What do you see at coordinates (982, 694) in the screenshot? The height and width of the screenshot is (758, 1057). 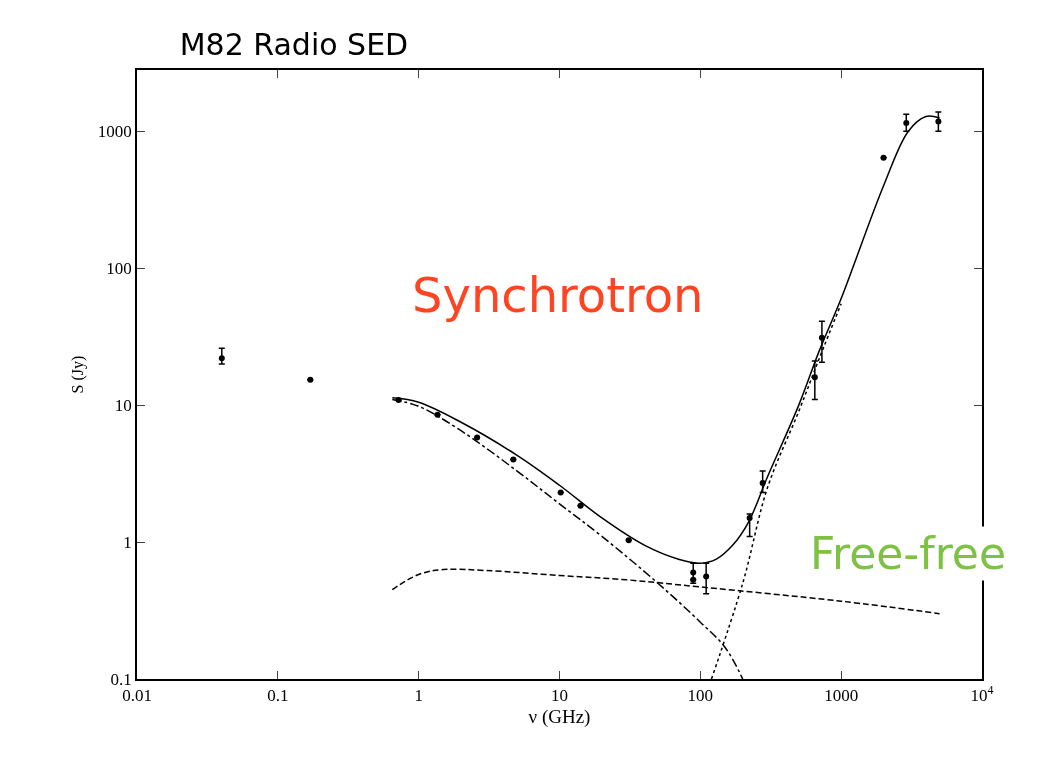 I see `x-tick-label: 10$^{4}$` at bounding box center [982, 694].